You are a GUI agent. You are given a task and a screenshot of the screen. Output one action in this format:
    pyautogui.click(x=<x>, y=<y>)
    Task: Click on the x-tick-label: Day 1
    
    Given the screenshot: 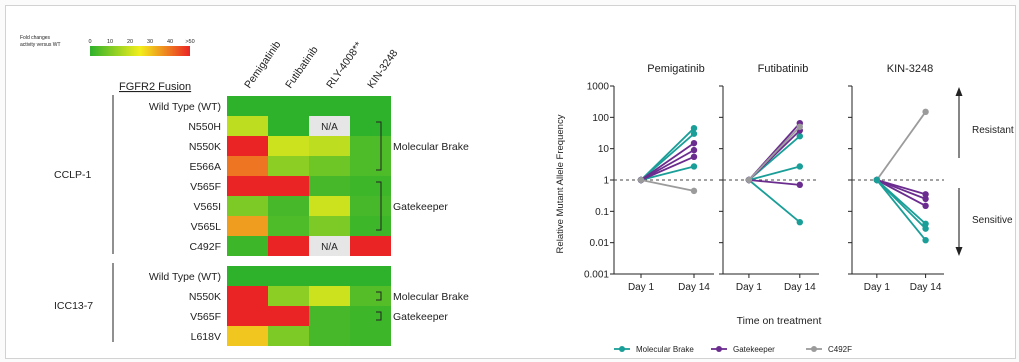 What is the action you would take?
    pyautogui.click(x=641, y=287)
    